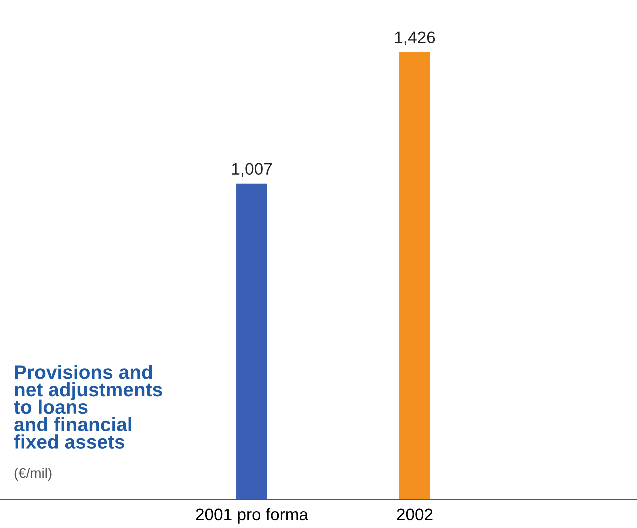 The height and width of the screenshot is (528, 637). What do you see at coordinates (415, 39) in the screenshot?
I see `data-label: 1,426` at bounding box center [415, 39].